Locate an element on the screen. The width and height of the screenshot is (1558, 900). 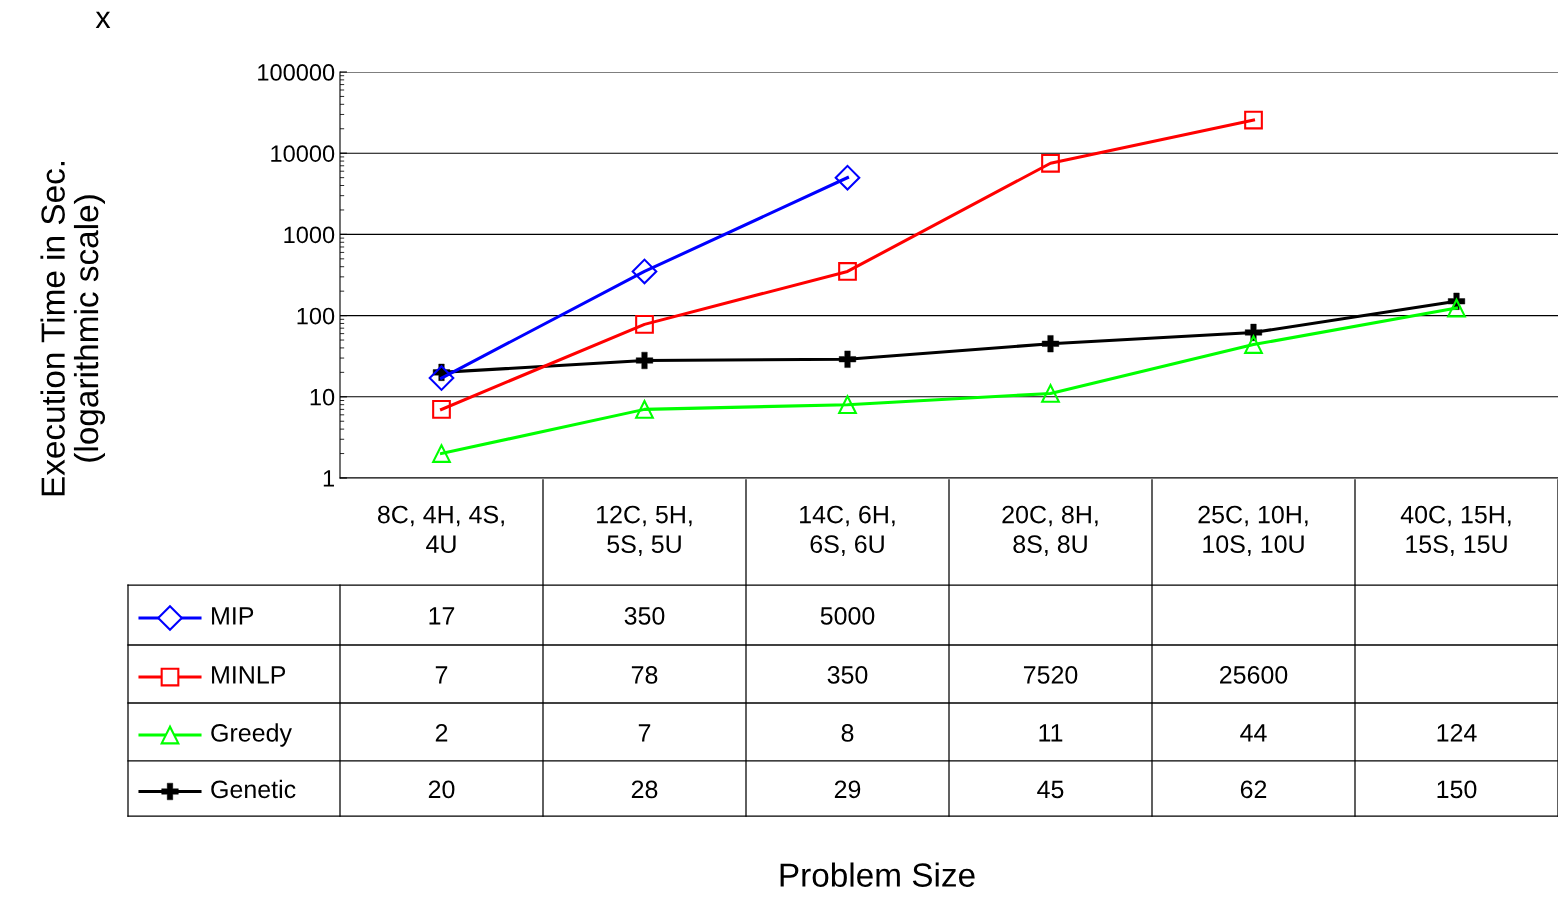
x-tick-label: 40C, 15H, 15S, 15U is located at coordinates (1455, 530).